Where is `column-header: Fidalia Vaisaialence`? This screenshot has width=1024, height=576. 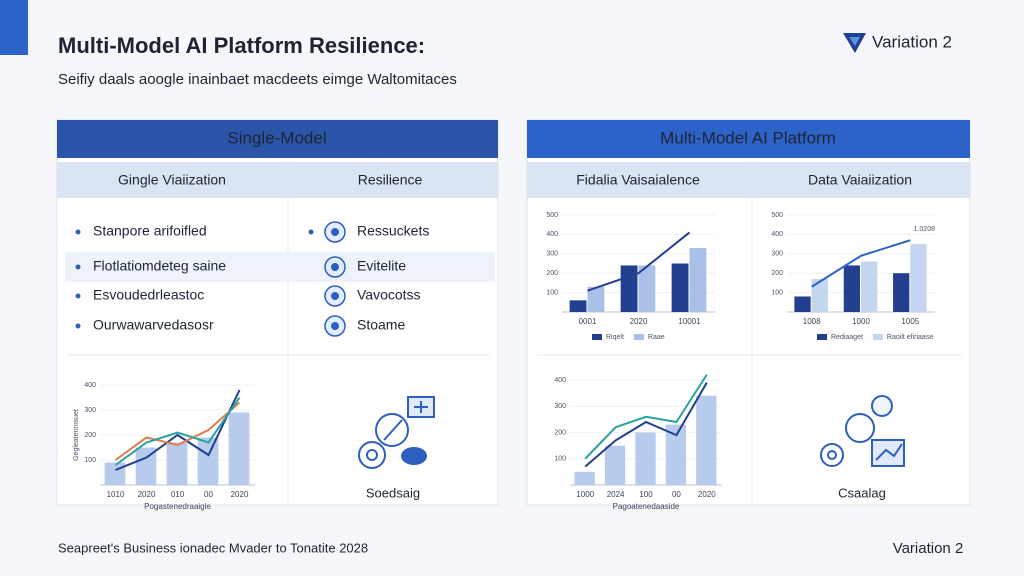
column-header: Fidalia Vaisaialence is located at coordinates (638, 180).